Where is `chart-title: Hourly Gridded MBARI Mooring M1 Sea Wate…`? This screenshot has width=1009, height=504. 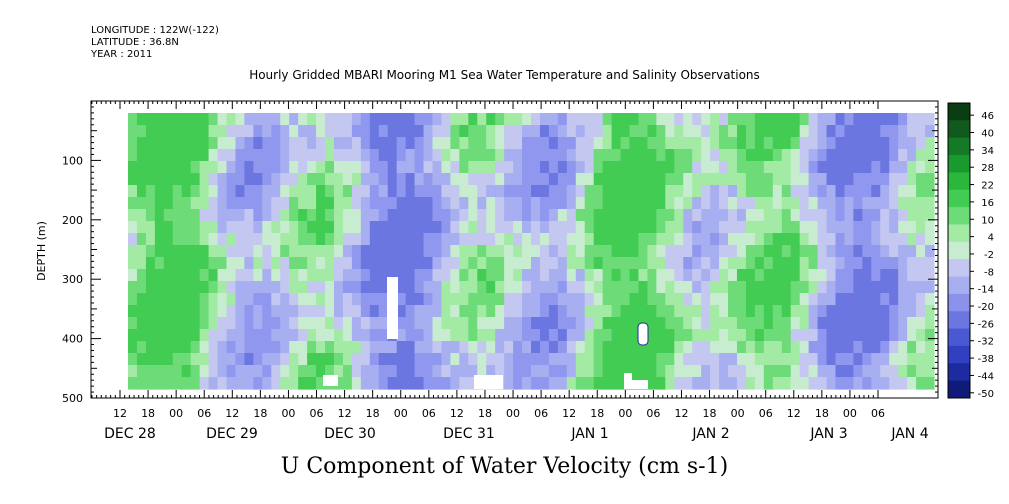 chart-title: Hourly Gridded MBARI Mooring M1 Sea Wate… is located at coordinates (504, 75).